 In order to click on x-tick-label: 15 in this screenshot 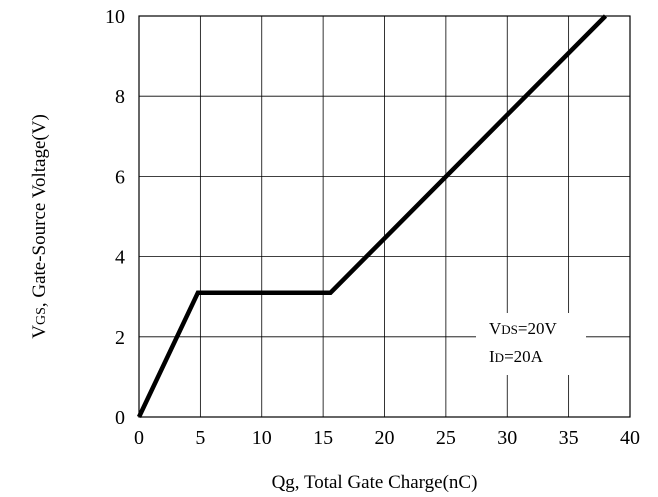, I will do `click(323, 438)`.